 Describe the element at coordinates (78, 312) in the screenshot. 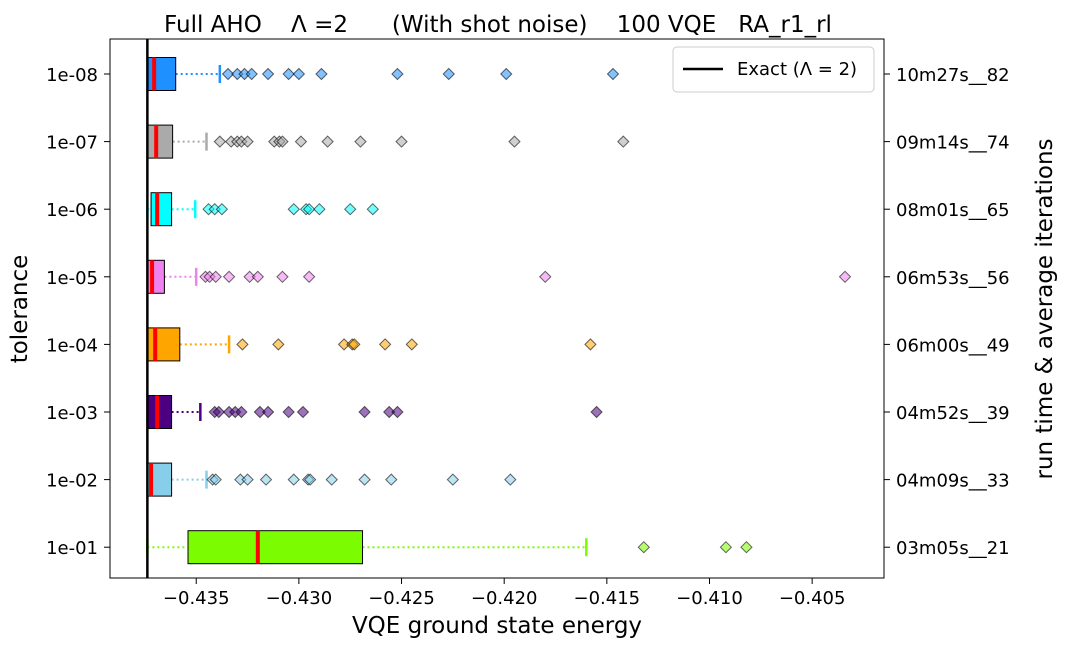

I see `y-axis-ticks: 1e-08 1e-07 1e-06 1e-05 1e-04 1e-03 1e-02 1e-01` at that location.